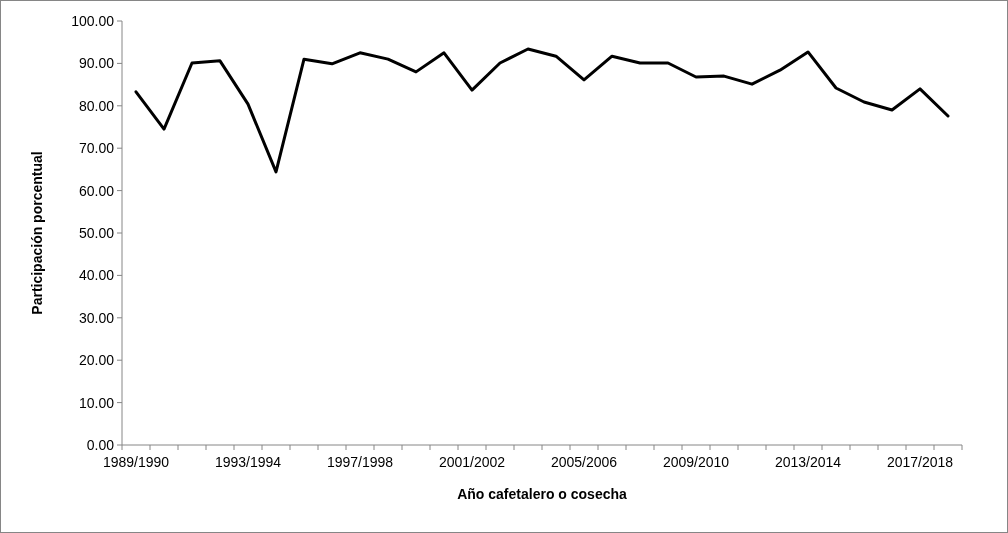 This screenshot has width=1008, height=533. Describe the element at coordinates (696, 462) in the screenshot. I see `x-tick-label: 2009/2010` at that location.